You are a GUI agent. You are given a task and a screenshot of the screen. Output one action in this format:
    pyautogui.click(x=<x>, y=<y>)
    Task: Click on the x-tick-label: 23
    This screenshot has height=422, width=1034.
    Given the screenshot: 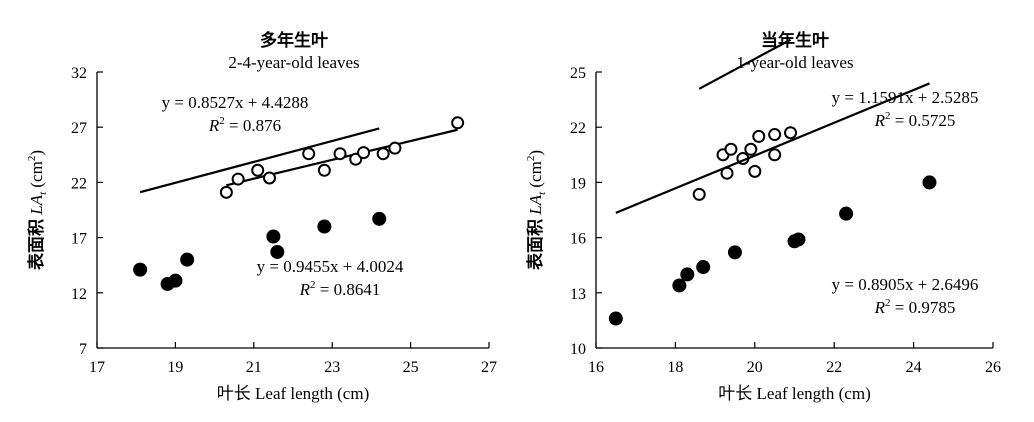 What is the action you would take?
    pyautogui.click(x=332, y=367)
    